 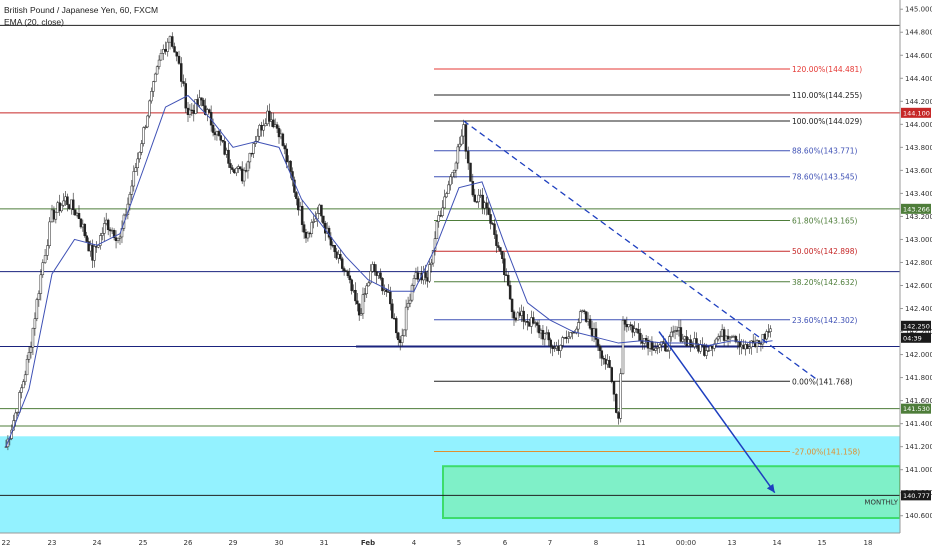 What do you see at coordinates (881, 502) in the screenshot?
I see `monthly-zone-label: MONTHLY` at bounding box center [881, 502].